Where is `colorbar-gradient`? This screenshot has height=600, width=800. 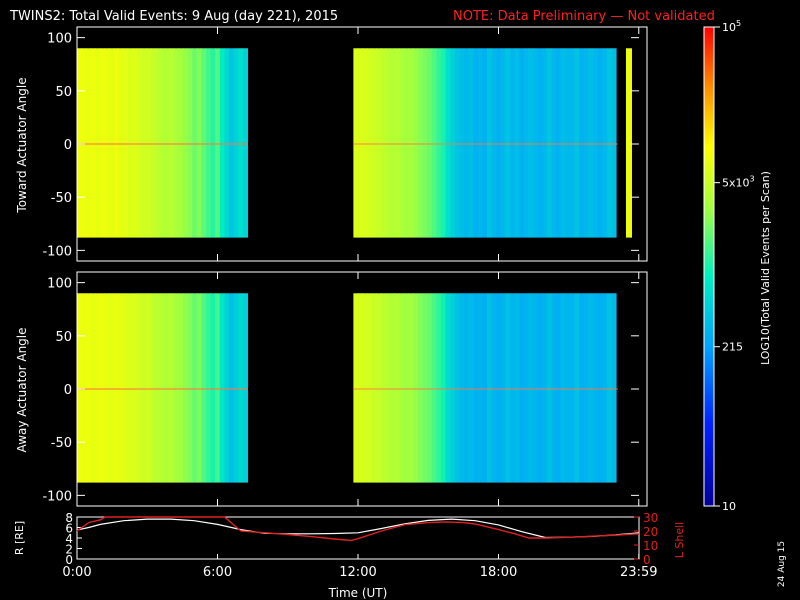
colorbar-gradient is located at coordinates (709, 266).